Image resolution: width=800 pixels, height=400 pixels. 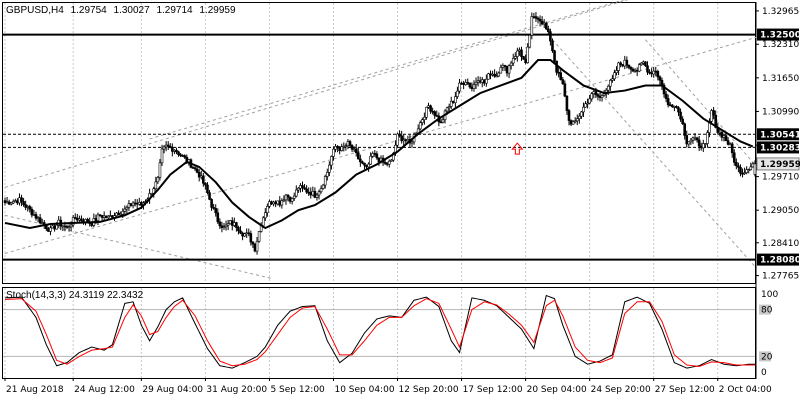 What do you see at coordinates (780, 178) in the screenshot?
I see `price-tick-label: 1.29710` at bounding box center [780, 178].